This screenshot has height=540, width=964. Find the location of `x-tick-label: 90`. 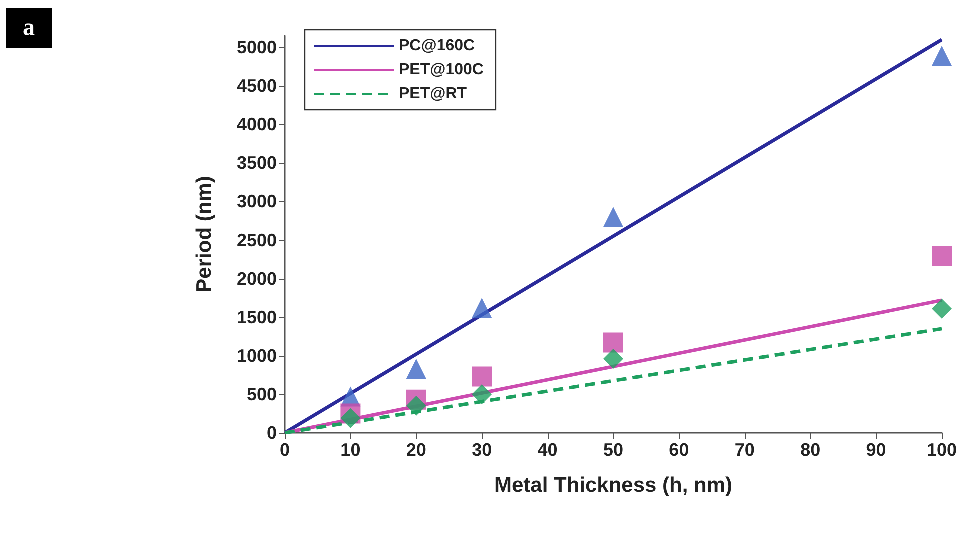

x-tick-label: 90 is located at coordinates (876, 450).